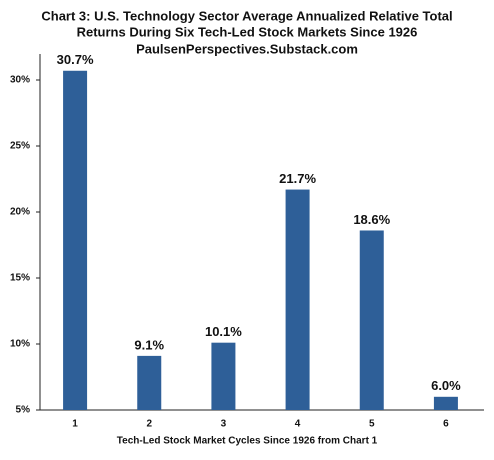  Describe the element at coordinates (20, 278) in the screenshot. I see `y-tick-label: 15%` at that location.